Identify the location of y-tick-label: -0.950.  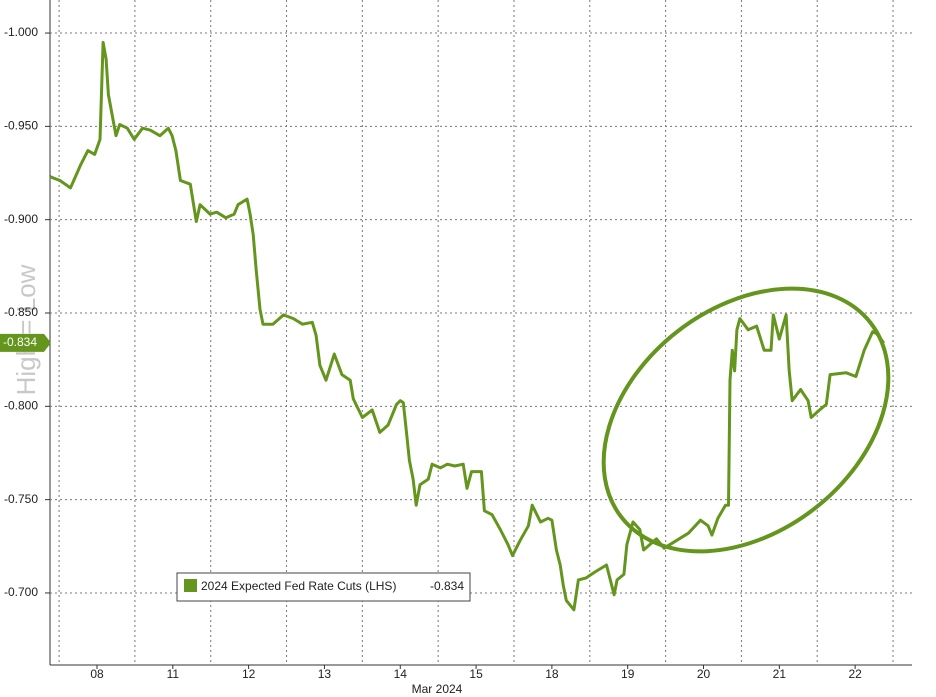
(21, 126).